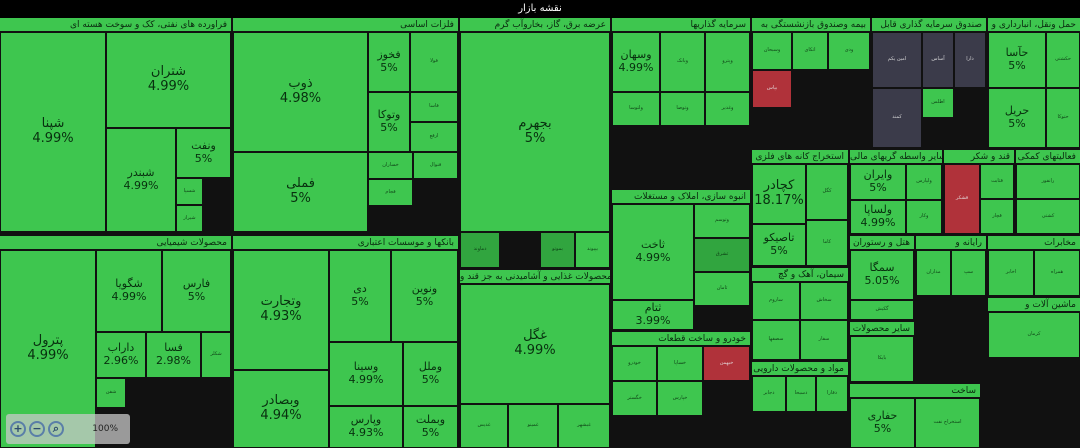 Image resolution: width=1080 pixels, height=448 pixels. I want to click on stock-tile: کگل, so click(827, 192).